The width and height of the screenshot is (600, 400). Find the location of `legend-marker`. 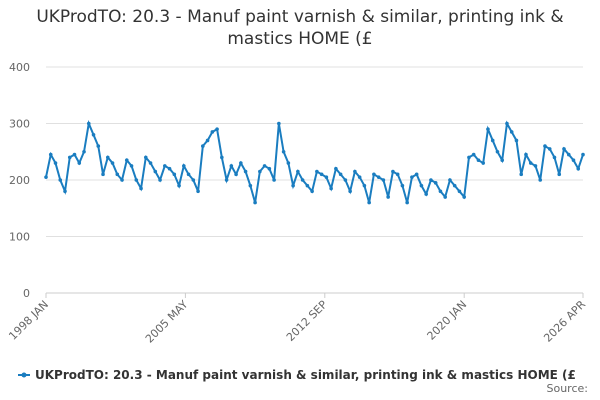

legend-marker is located at coordinates (24, 375).